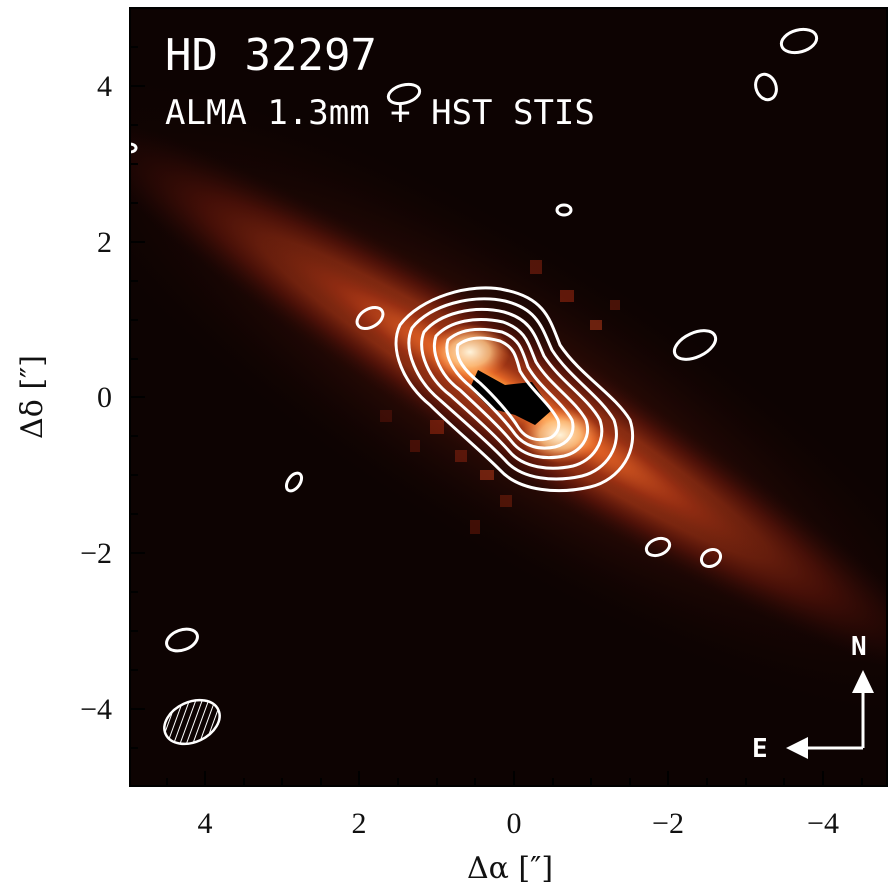  What do you see at coordinates (192, 722) in the screenshot?
I see `beam-ellipse` at bounding box center [192, 722].